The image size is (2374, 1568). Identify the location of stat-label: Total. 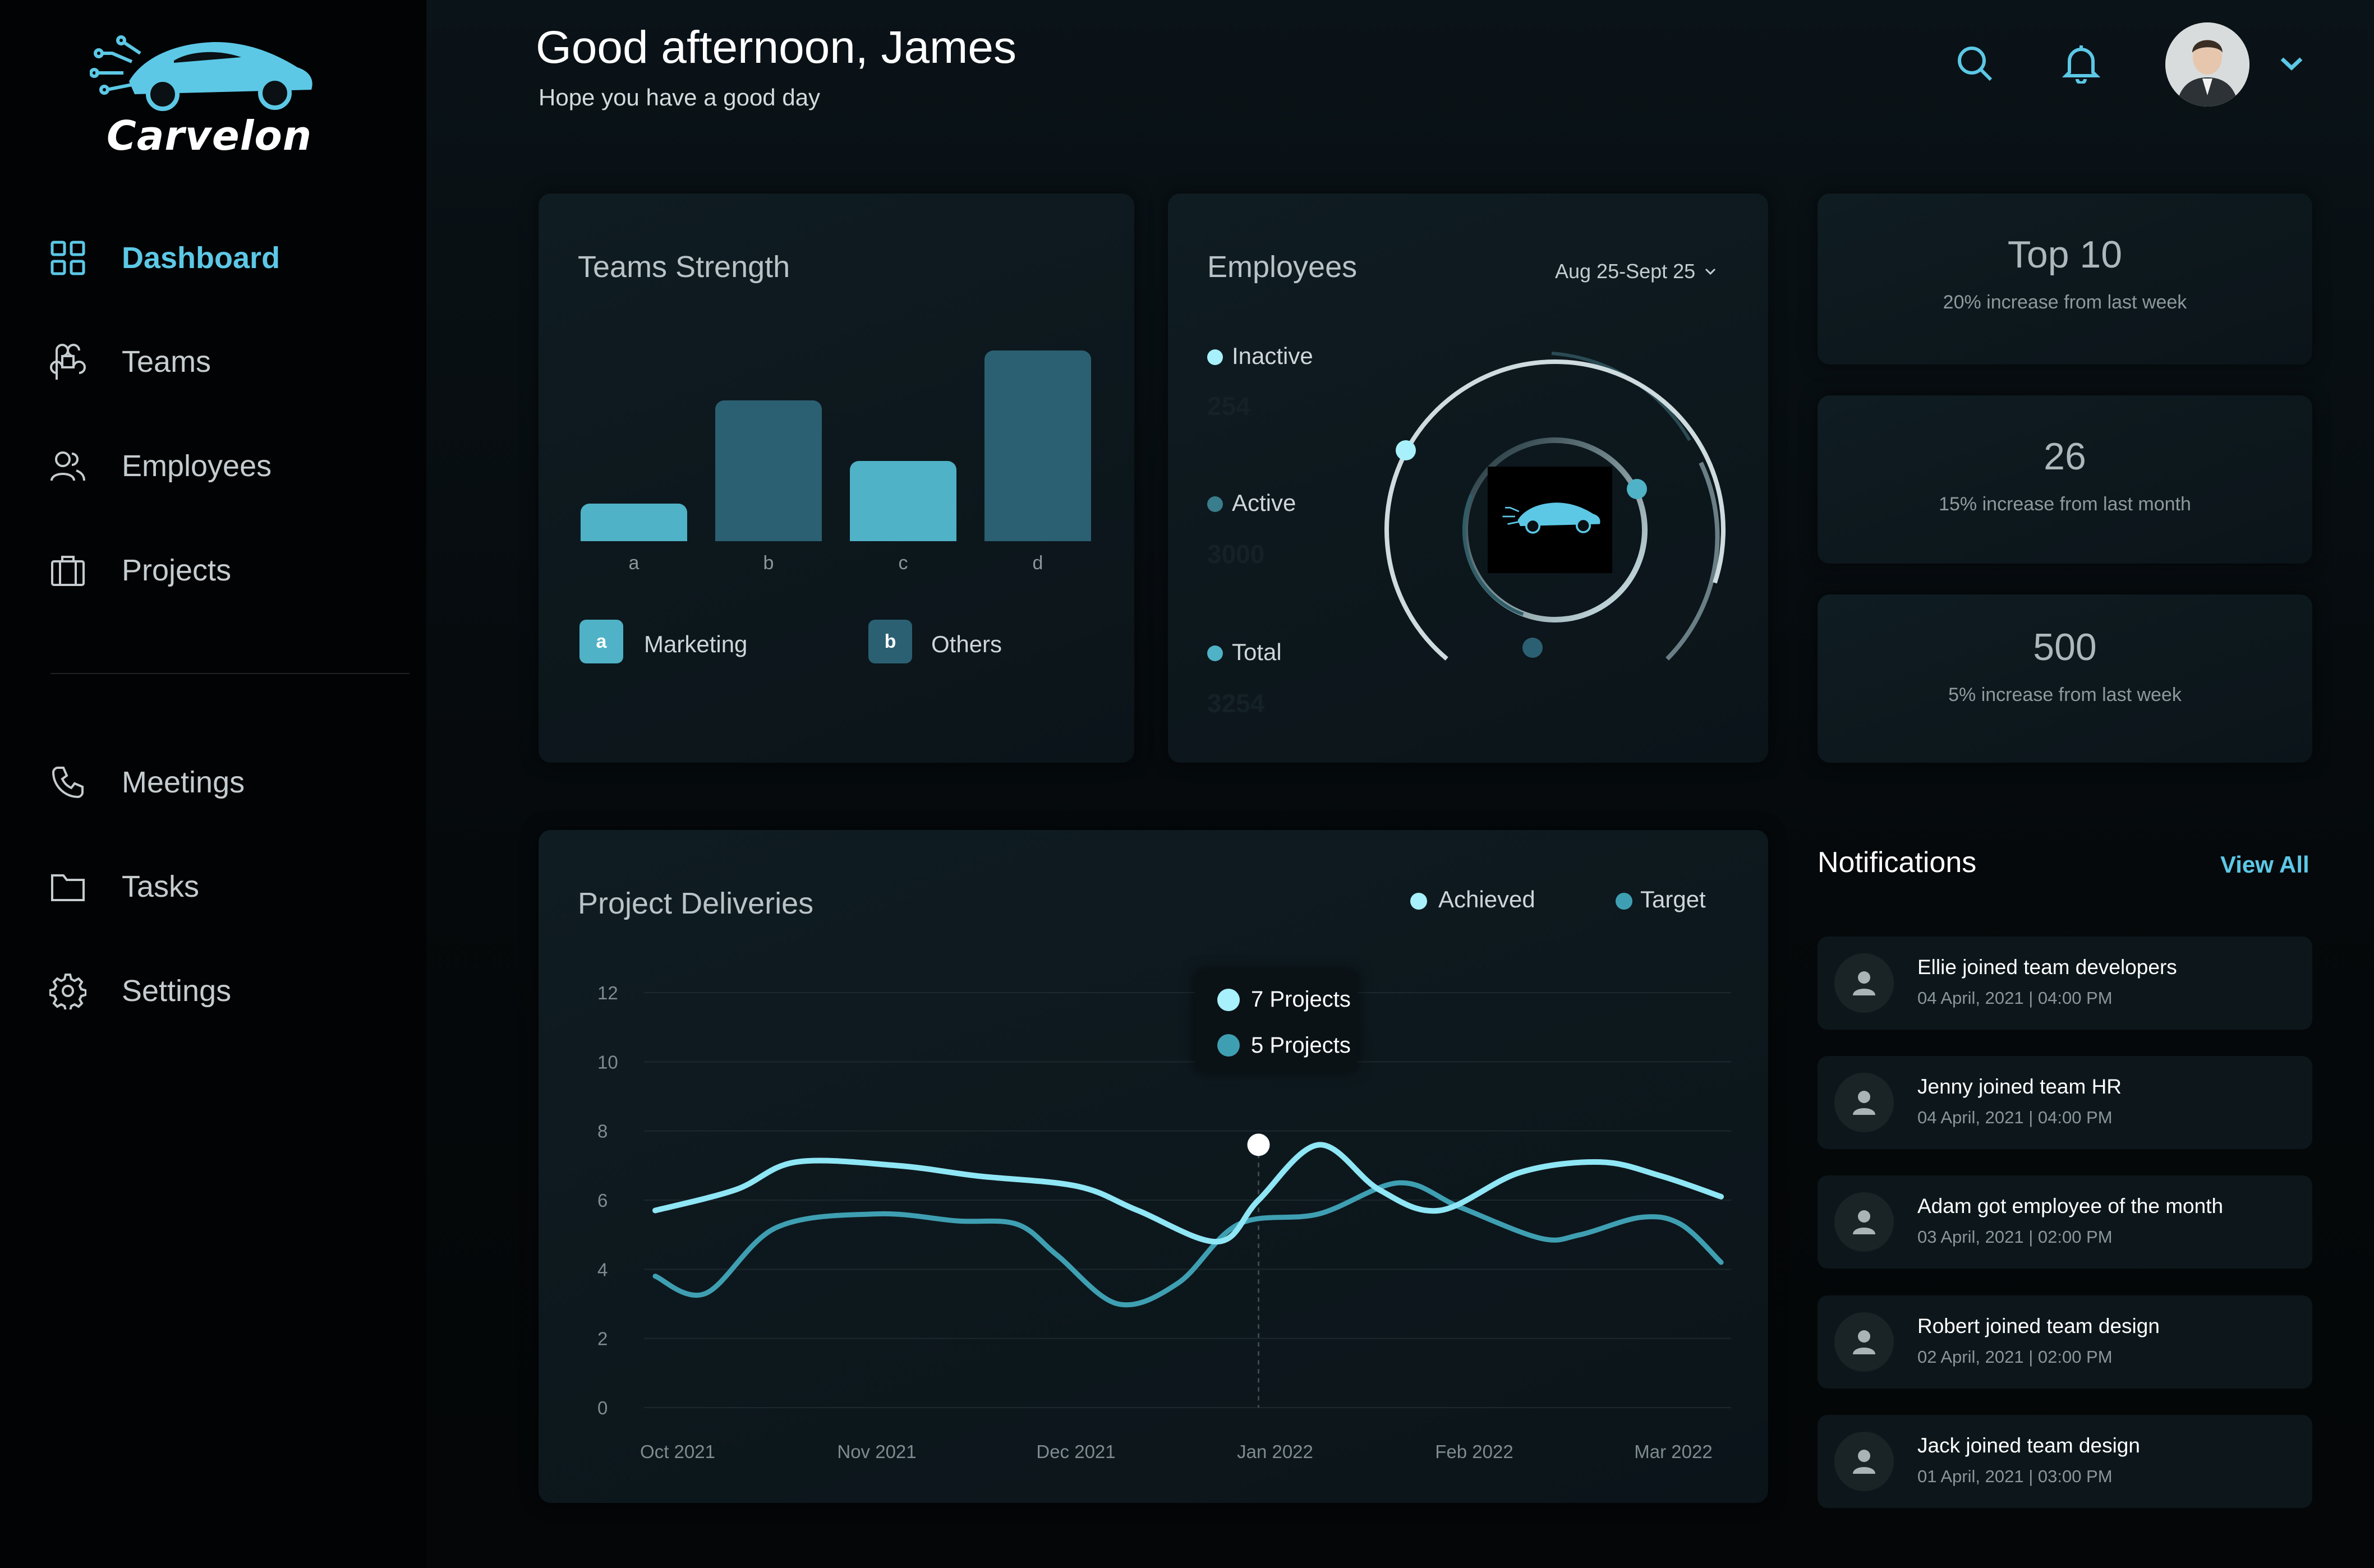
(1257, 652).